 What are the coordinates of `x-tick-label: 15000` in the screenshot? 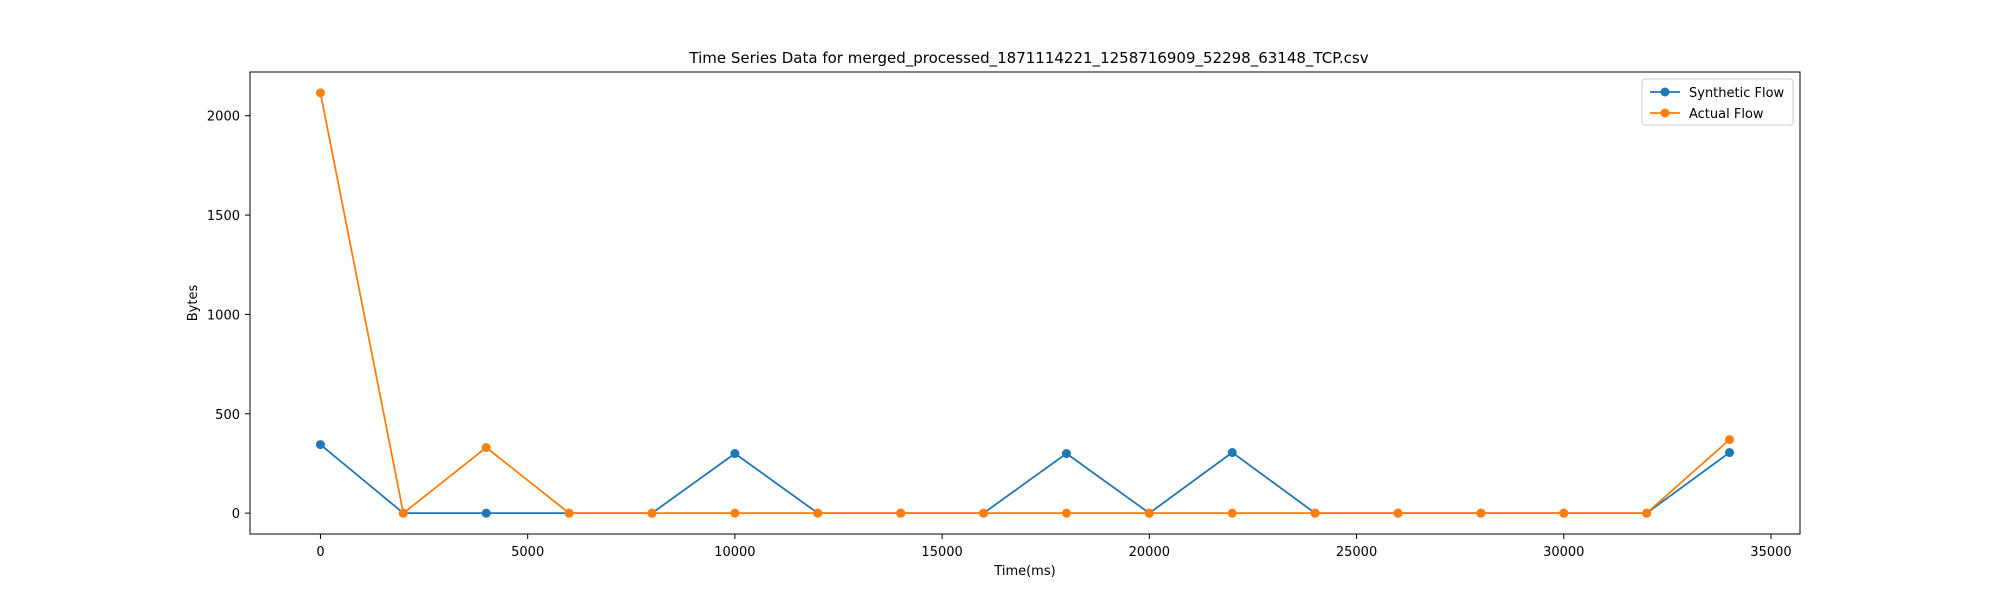 It's located at (941, 552).